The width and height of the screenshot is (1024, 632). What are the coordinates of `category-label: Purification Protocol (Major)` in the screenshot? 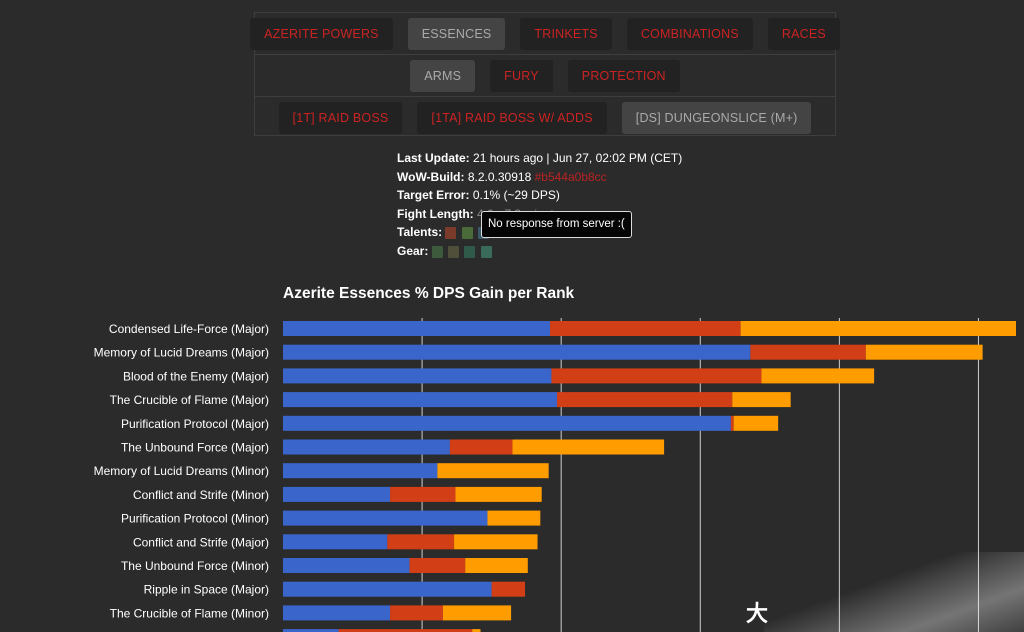 It's located at (195, 424).